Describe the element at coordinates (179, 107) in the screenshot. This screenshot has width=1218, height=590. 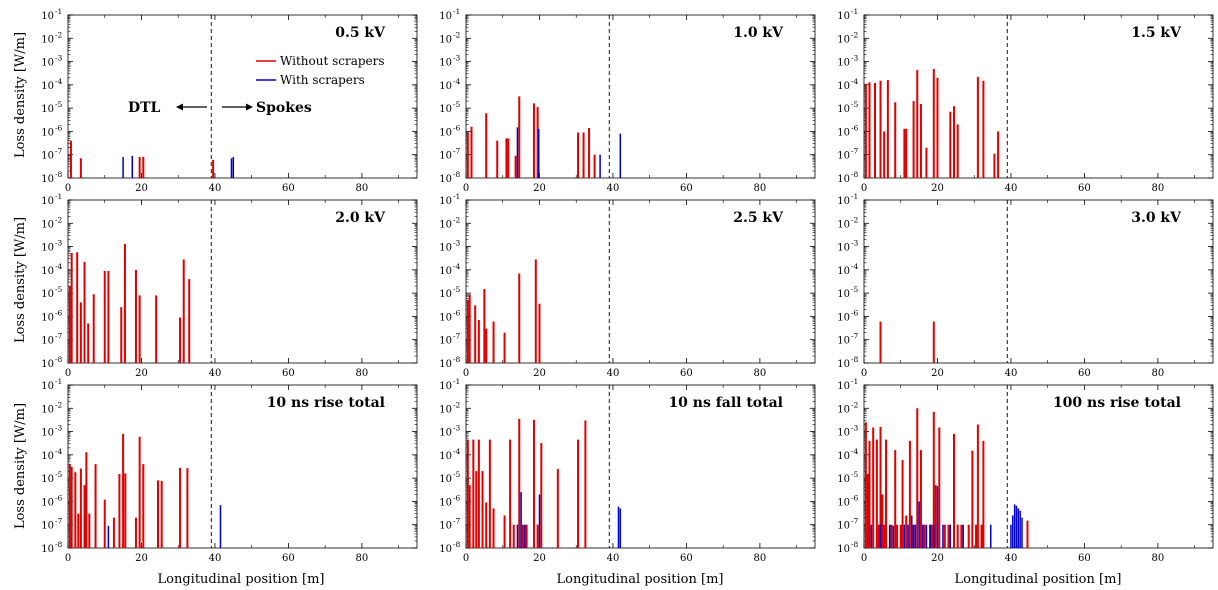
I see `dtl-arrow-head` at that location.